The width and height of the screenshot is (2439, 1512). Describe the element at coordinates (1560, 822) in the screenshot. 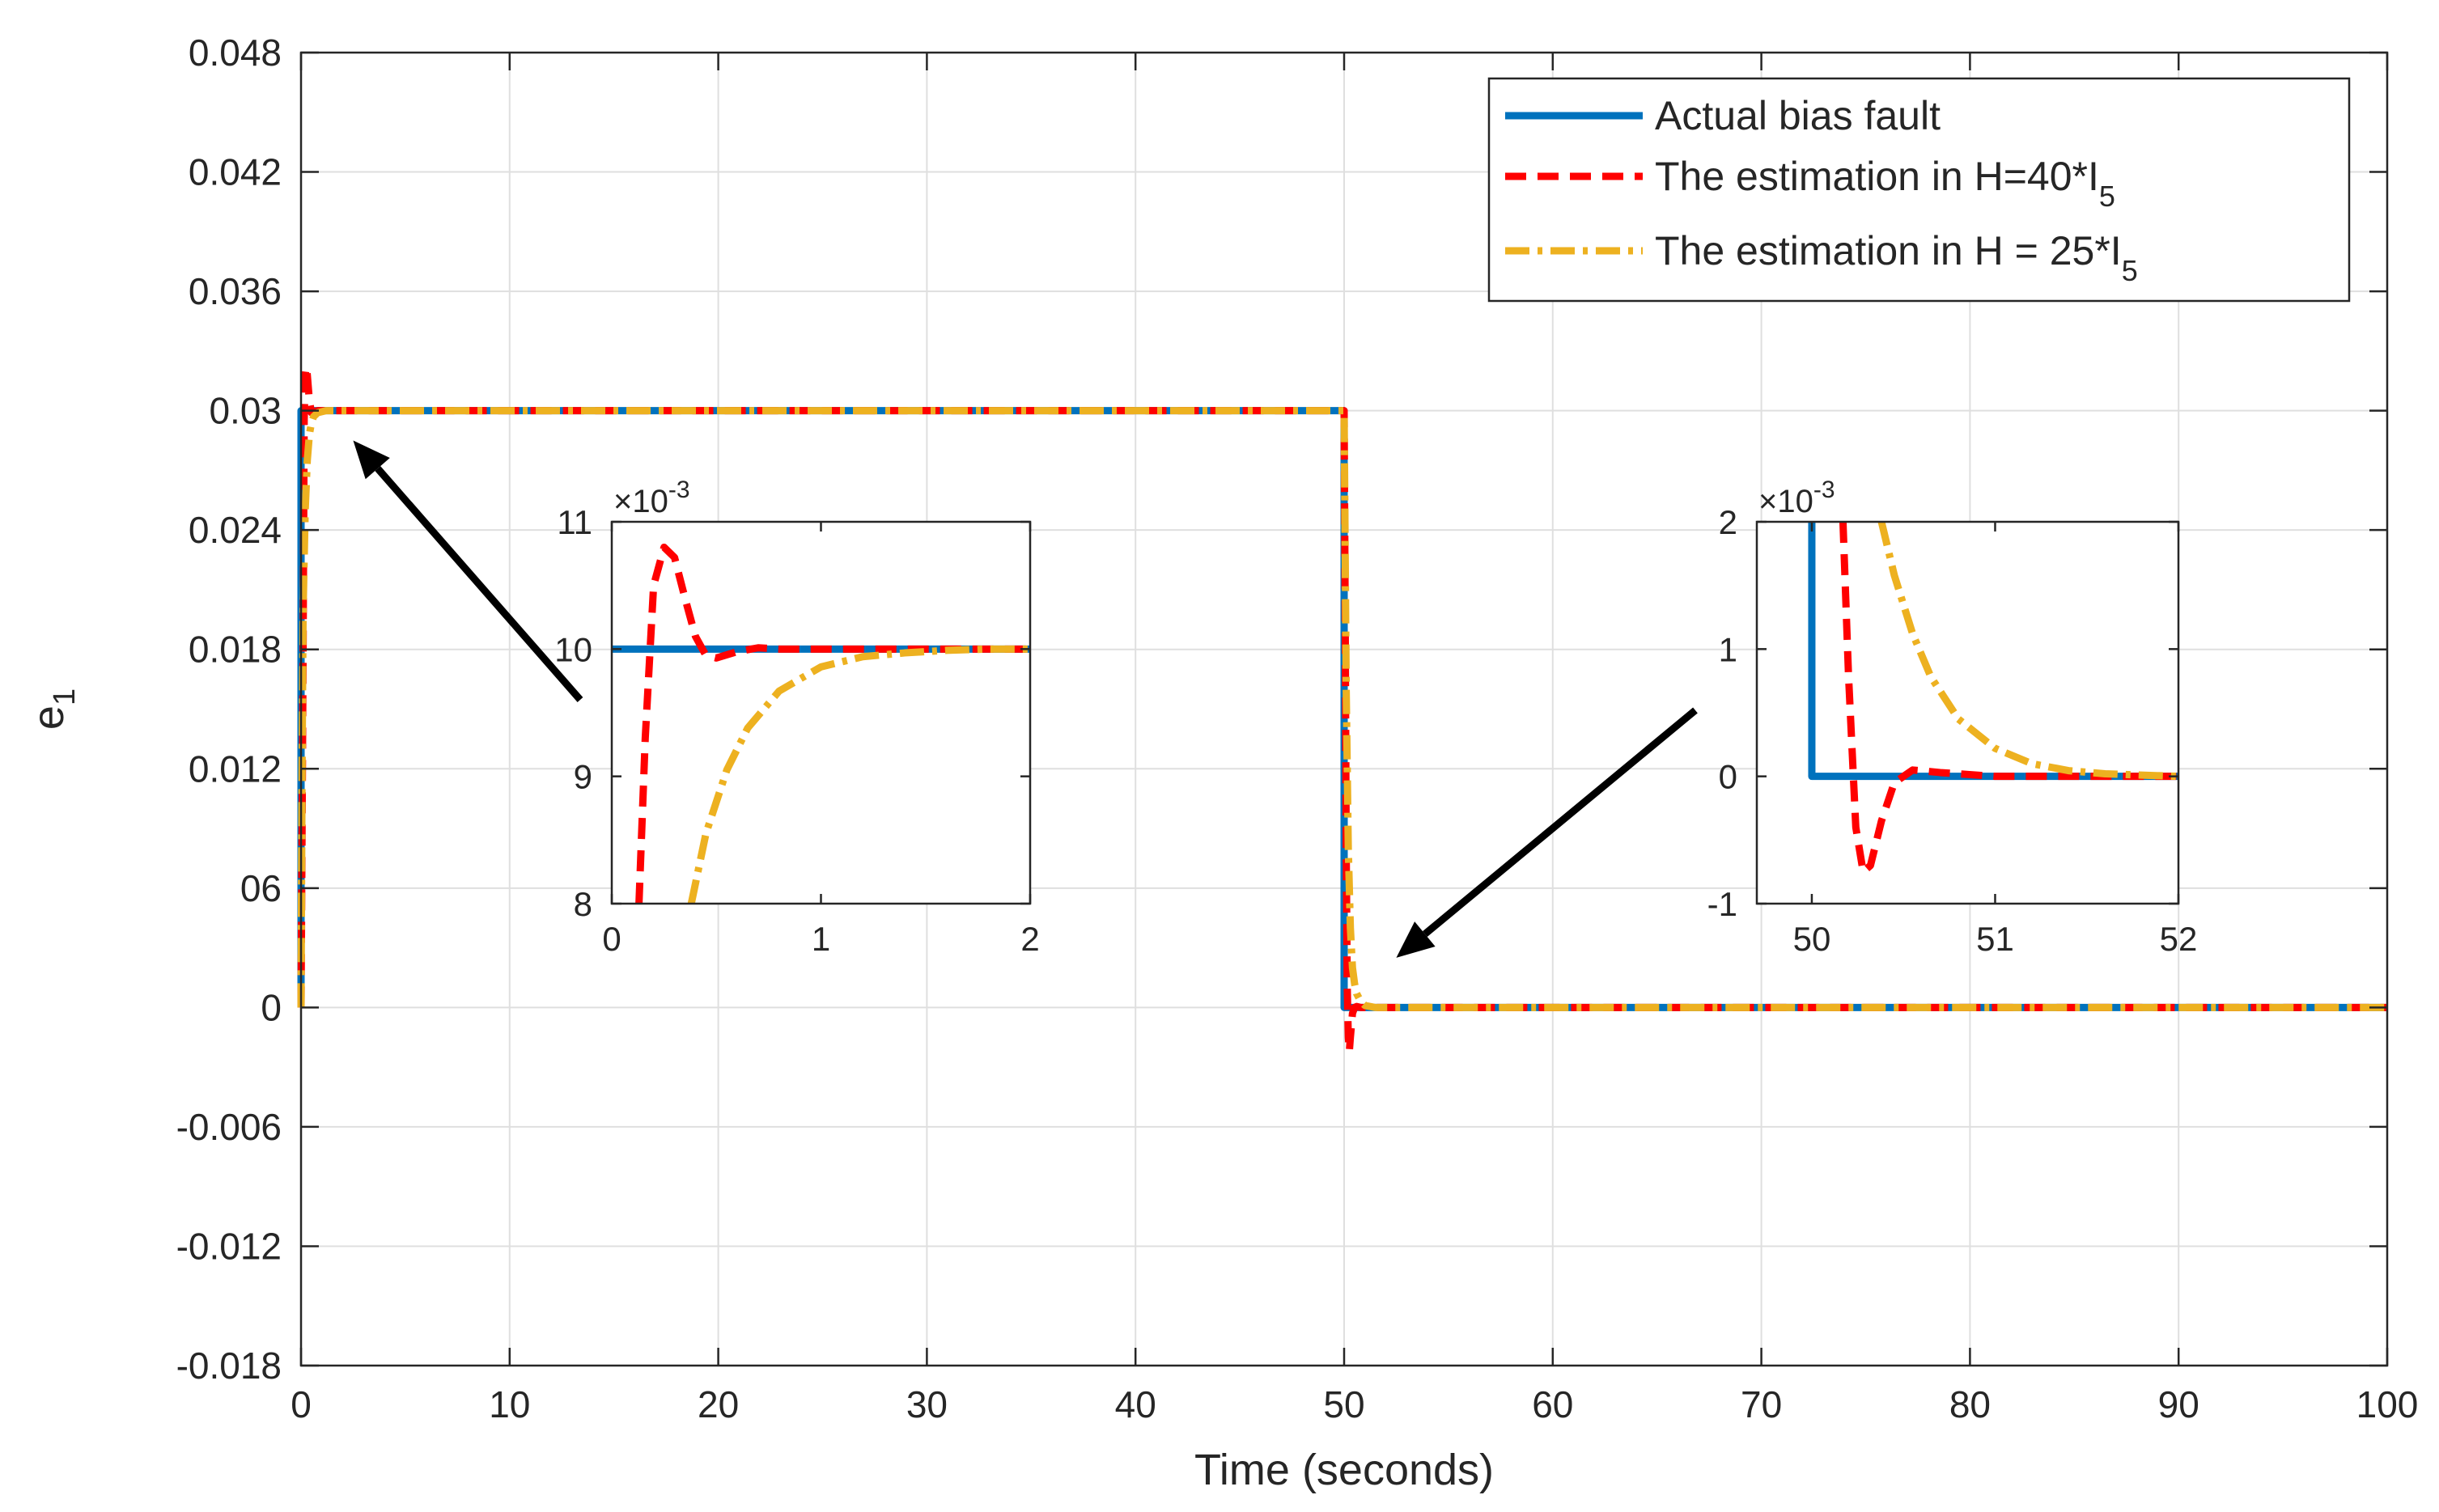

I see `arrow-right-shaft` at that location.